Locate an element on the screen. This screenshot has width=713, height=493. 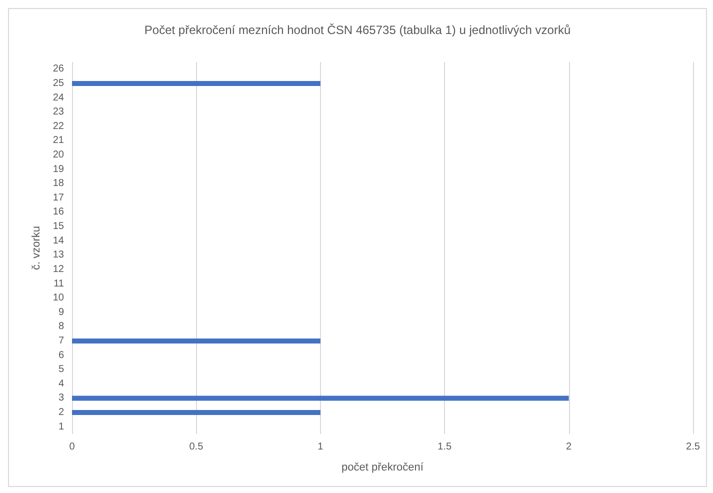
y-tick-label: 21 is located at coordinates (58, 140).